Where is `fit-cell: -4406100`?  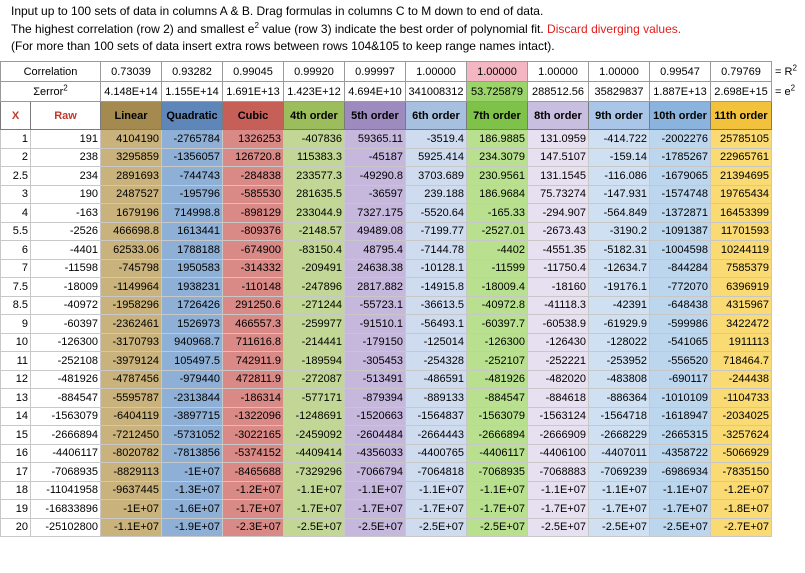 fit-cell: -4406100 is located at coordinates (558, 453).